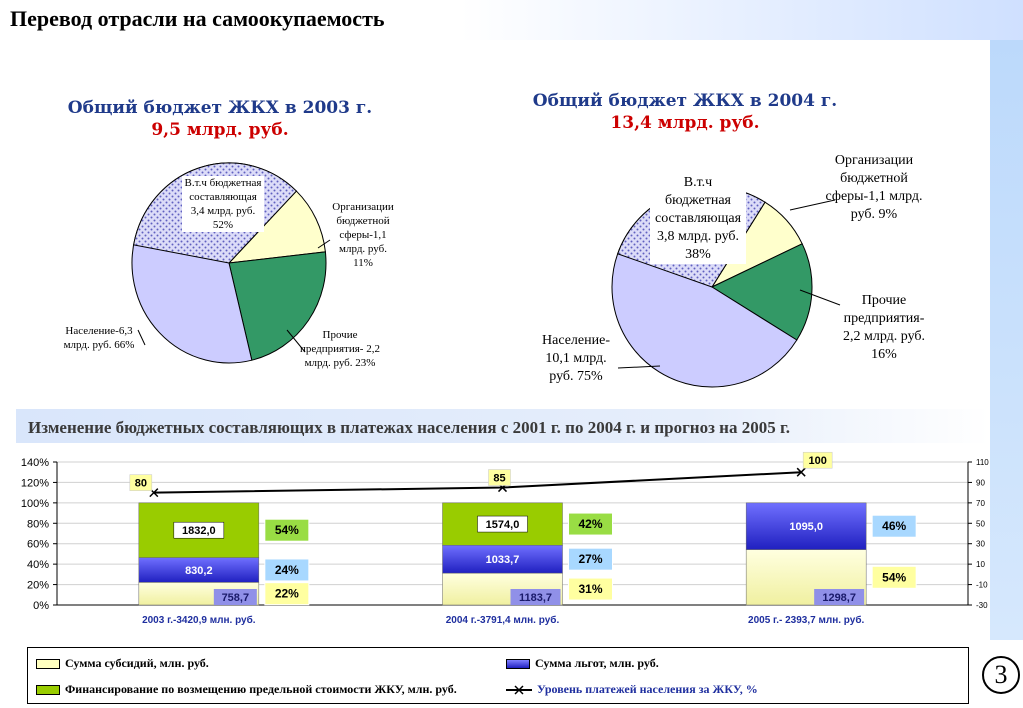  Describe the element at coordinates (980, 482) in the screenshot. I see `y-right-tick-label: 90` at that location.